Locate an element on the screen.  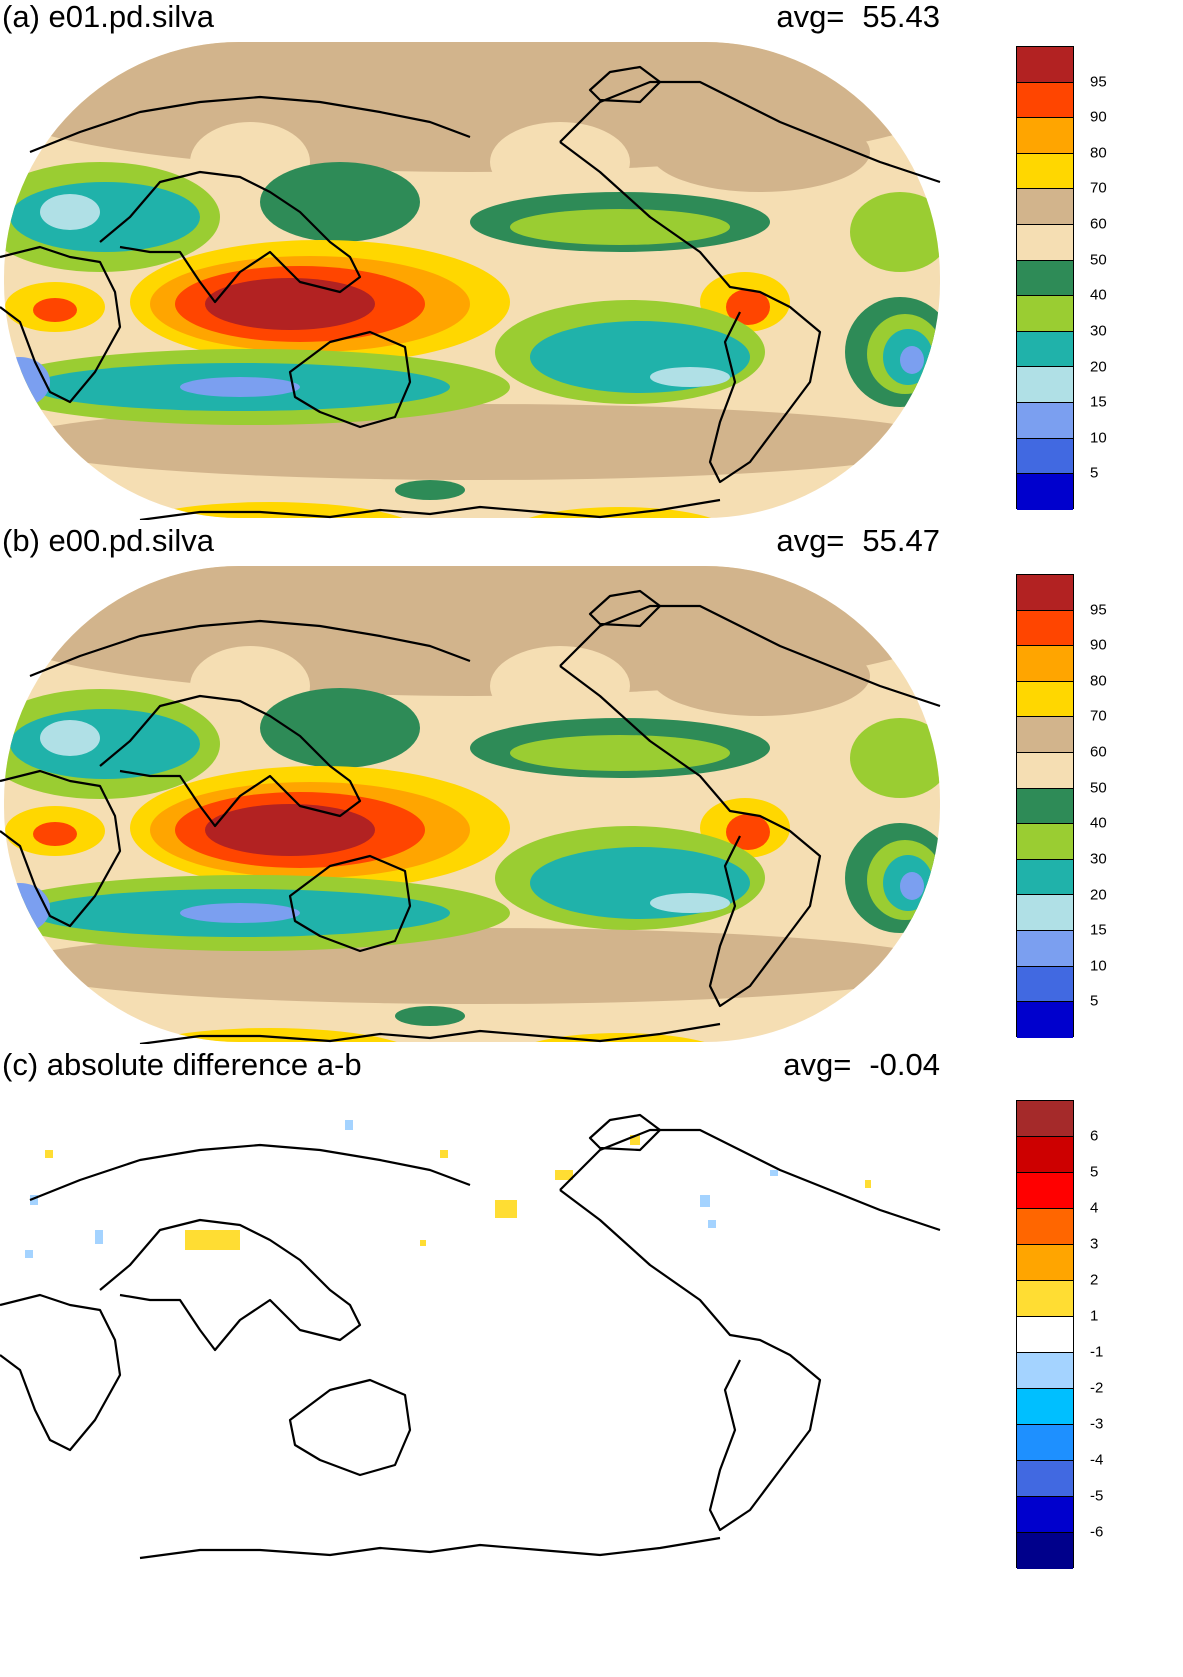
colorbar-tick-label: 3 is located at coordinates (1094, 1244).